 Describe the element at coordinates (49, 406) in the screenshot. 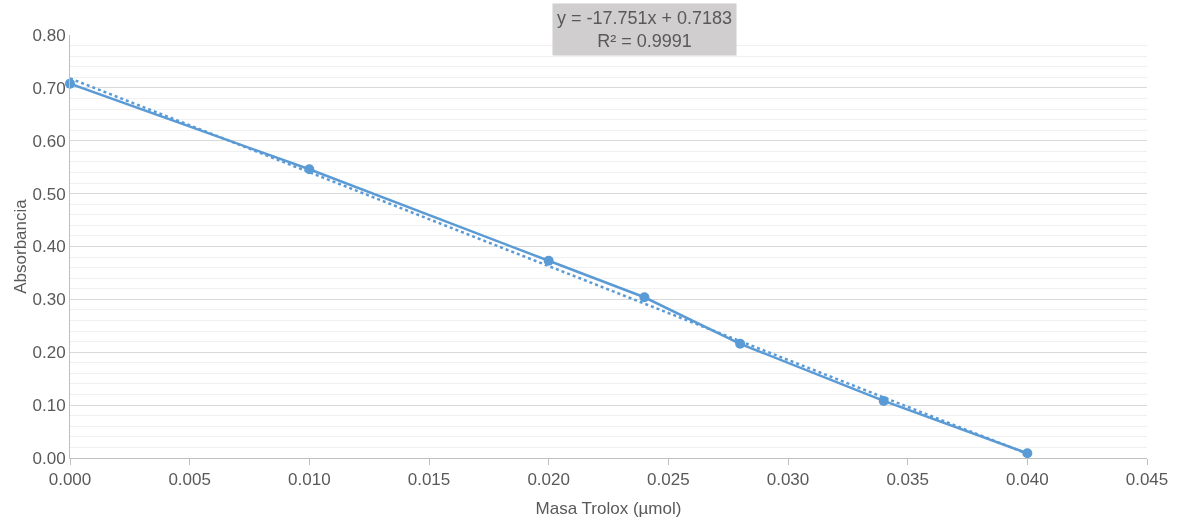

I see `y-tick-label: 0.10` at that location.